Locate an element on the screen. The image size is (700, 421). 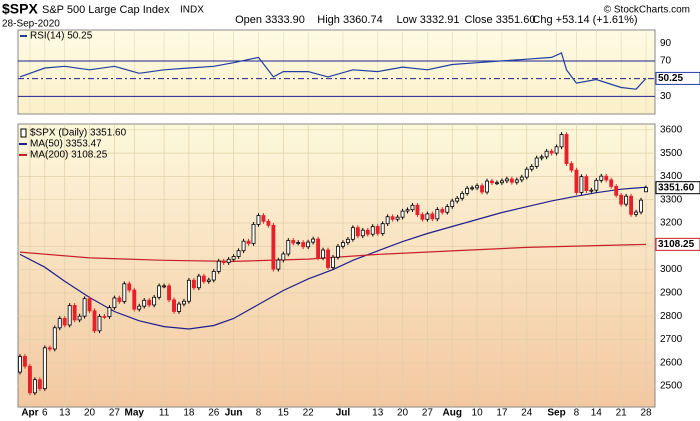
y-tick-label: 3600 is located at coordinates (671, 129).